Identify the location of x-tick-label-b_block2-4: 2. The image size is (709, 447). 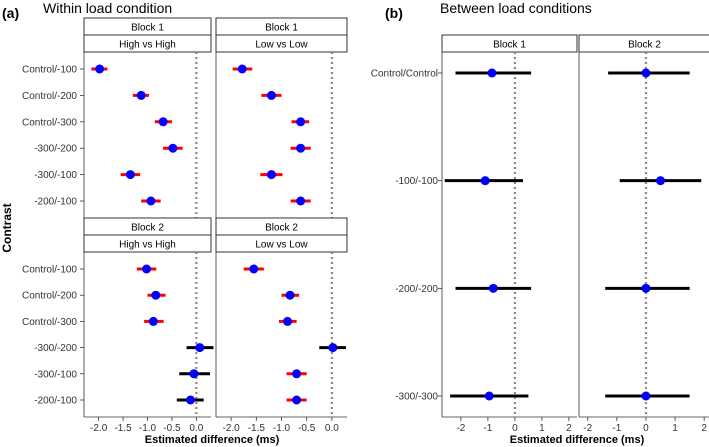
(704, 428).